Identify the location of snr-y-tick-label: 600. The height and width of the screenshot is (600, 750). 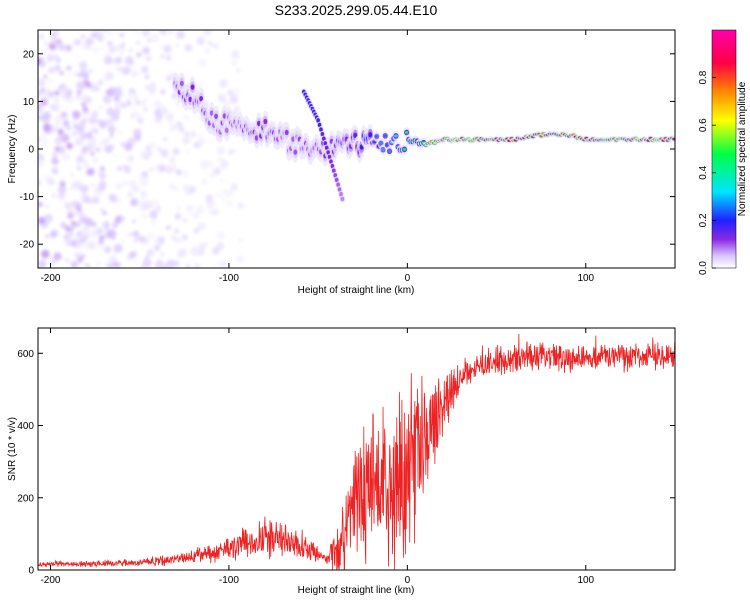
(25, 354).